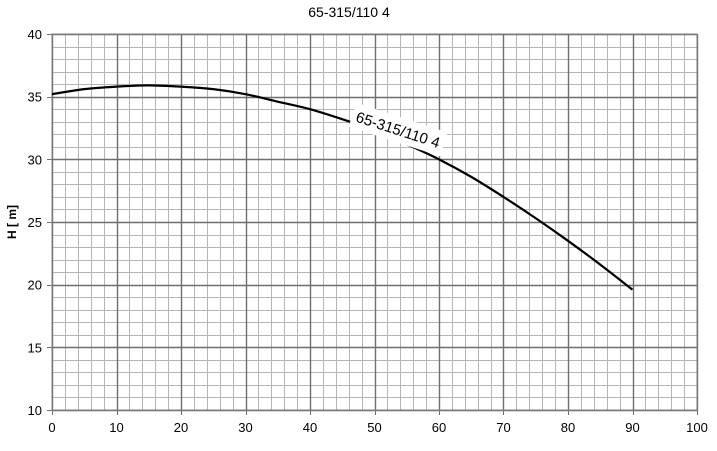 The image size is (717, 451). I want to click on x-tick-label: 60, so click(439, 427).